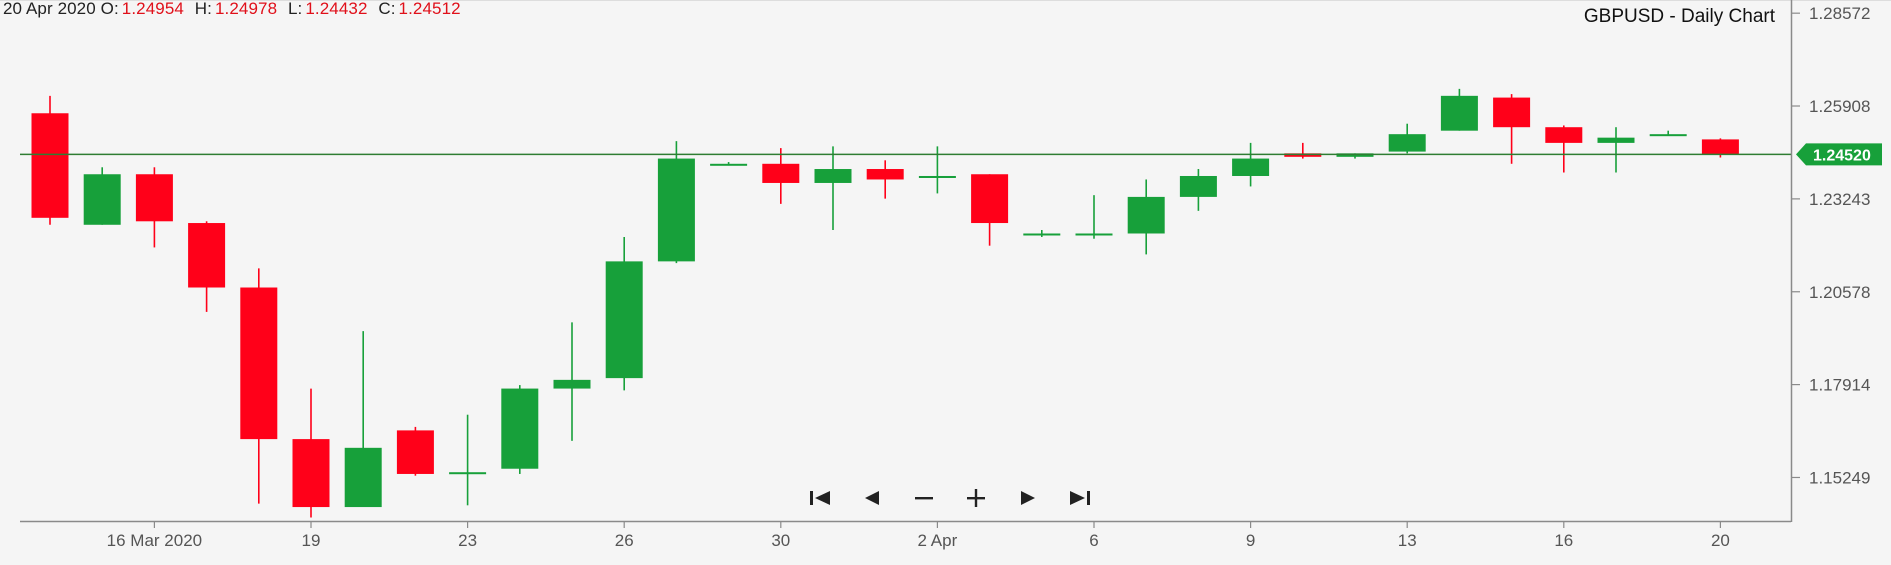  What do you see at coordinates (938, 540) in the screenshot?
I see `x-tick-label: 2 Apr` at bounding box center [938, 540].